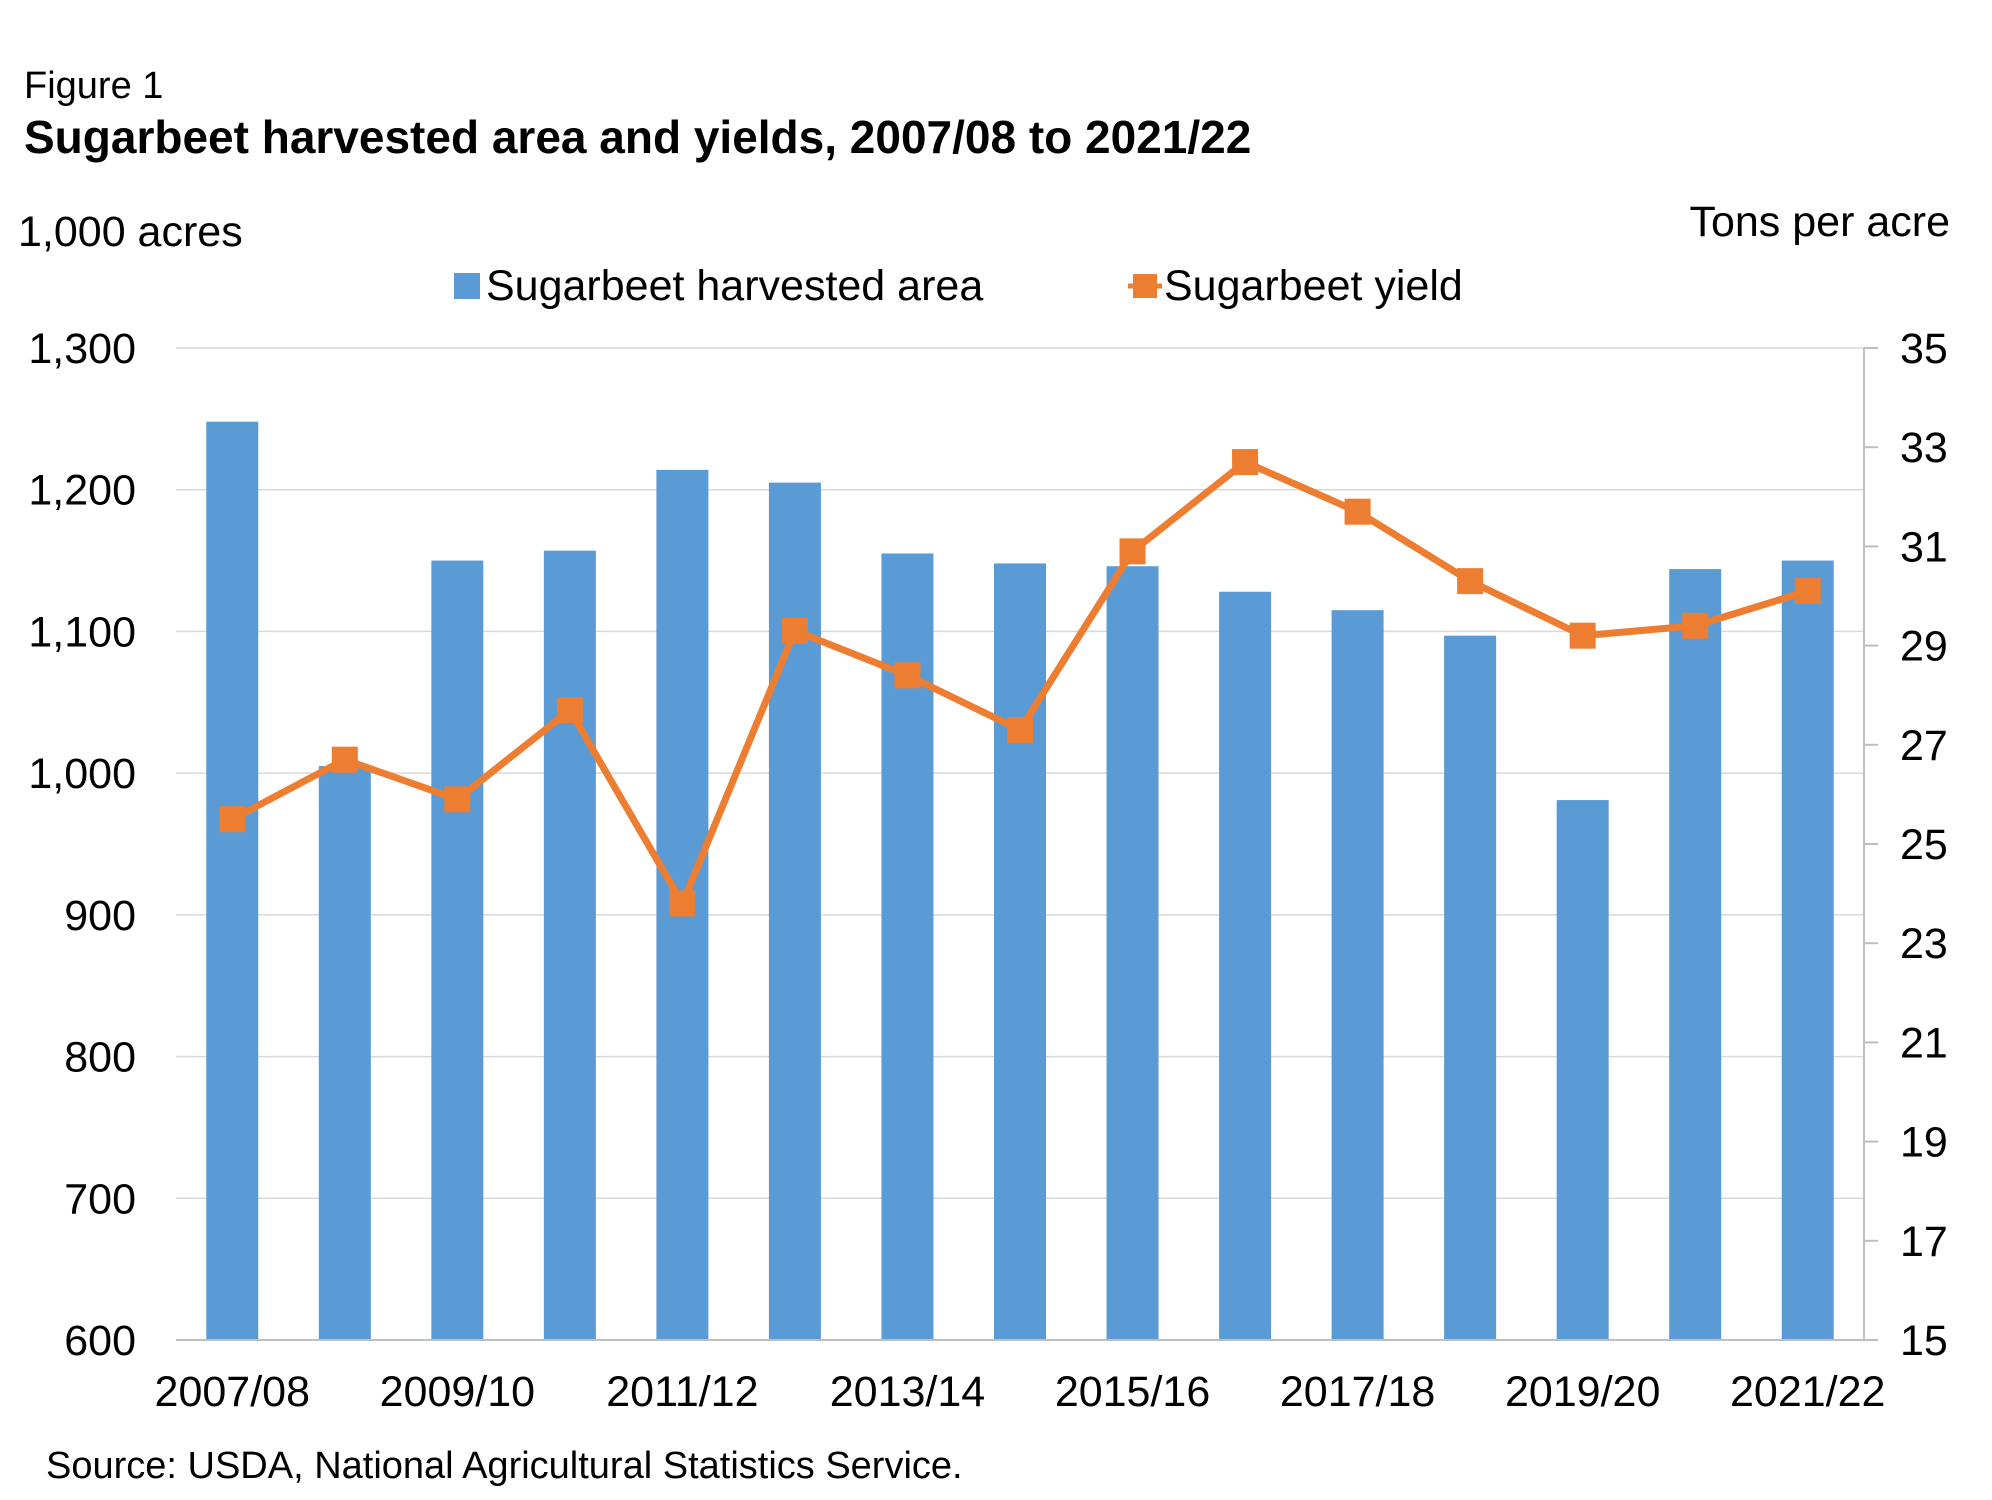 The width and height of the screenshot is (1992, 1500). What do you see at coordinates (1924, 944) in the screenshot?
I see `right-tick-label: 23` at bounding box center [1924, 944].